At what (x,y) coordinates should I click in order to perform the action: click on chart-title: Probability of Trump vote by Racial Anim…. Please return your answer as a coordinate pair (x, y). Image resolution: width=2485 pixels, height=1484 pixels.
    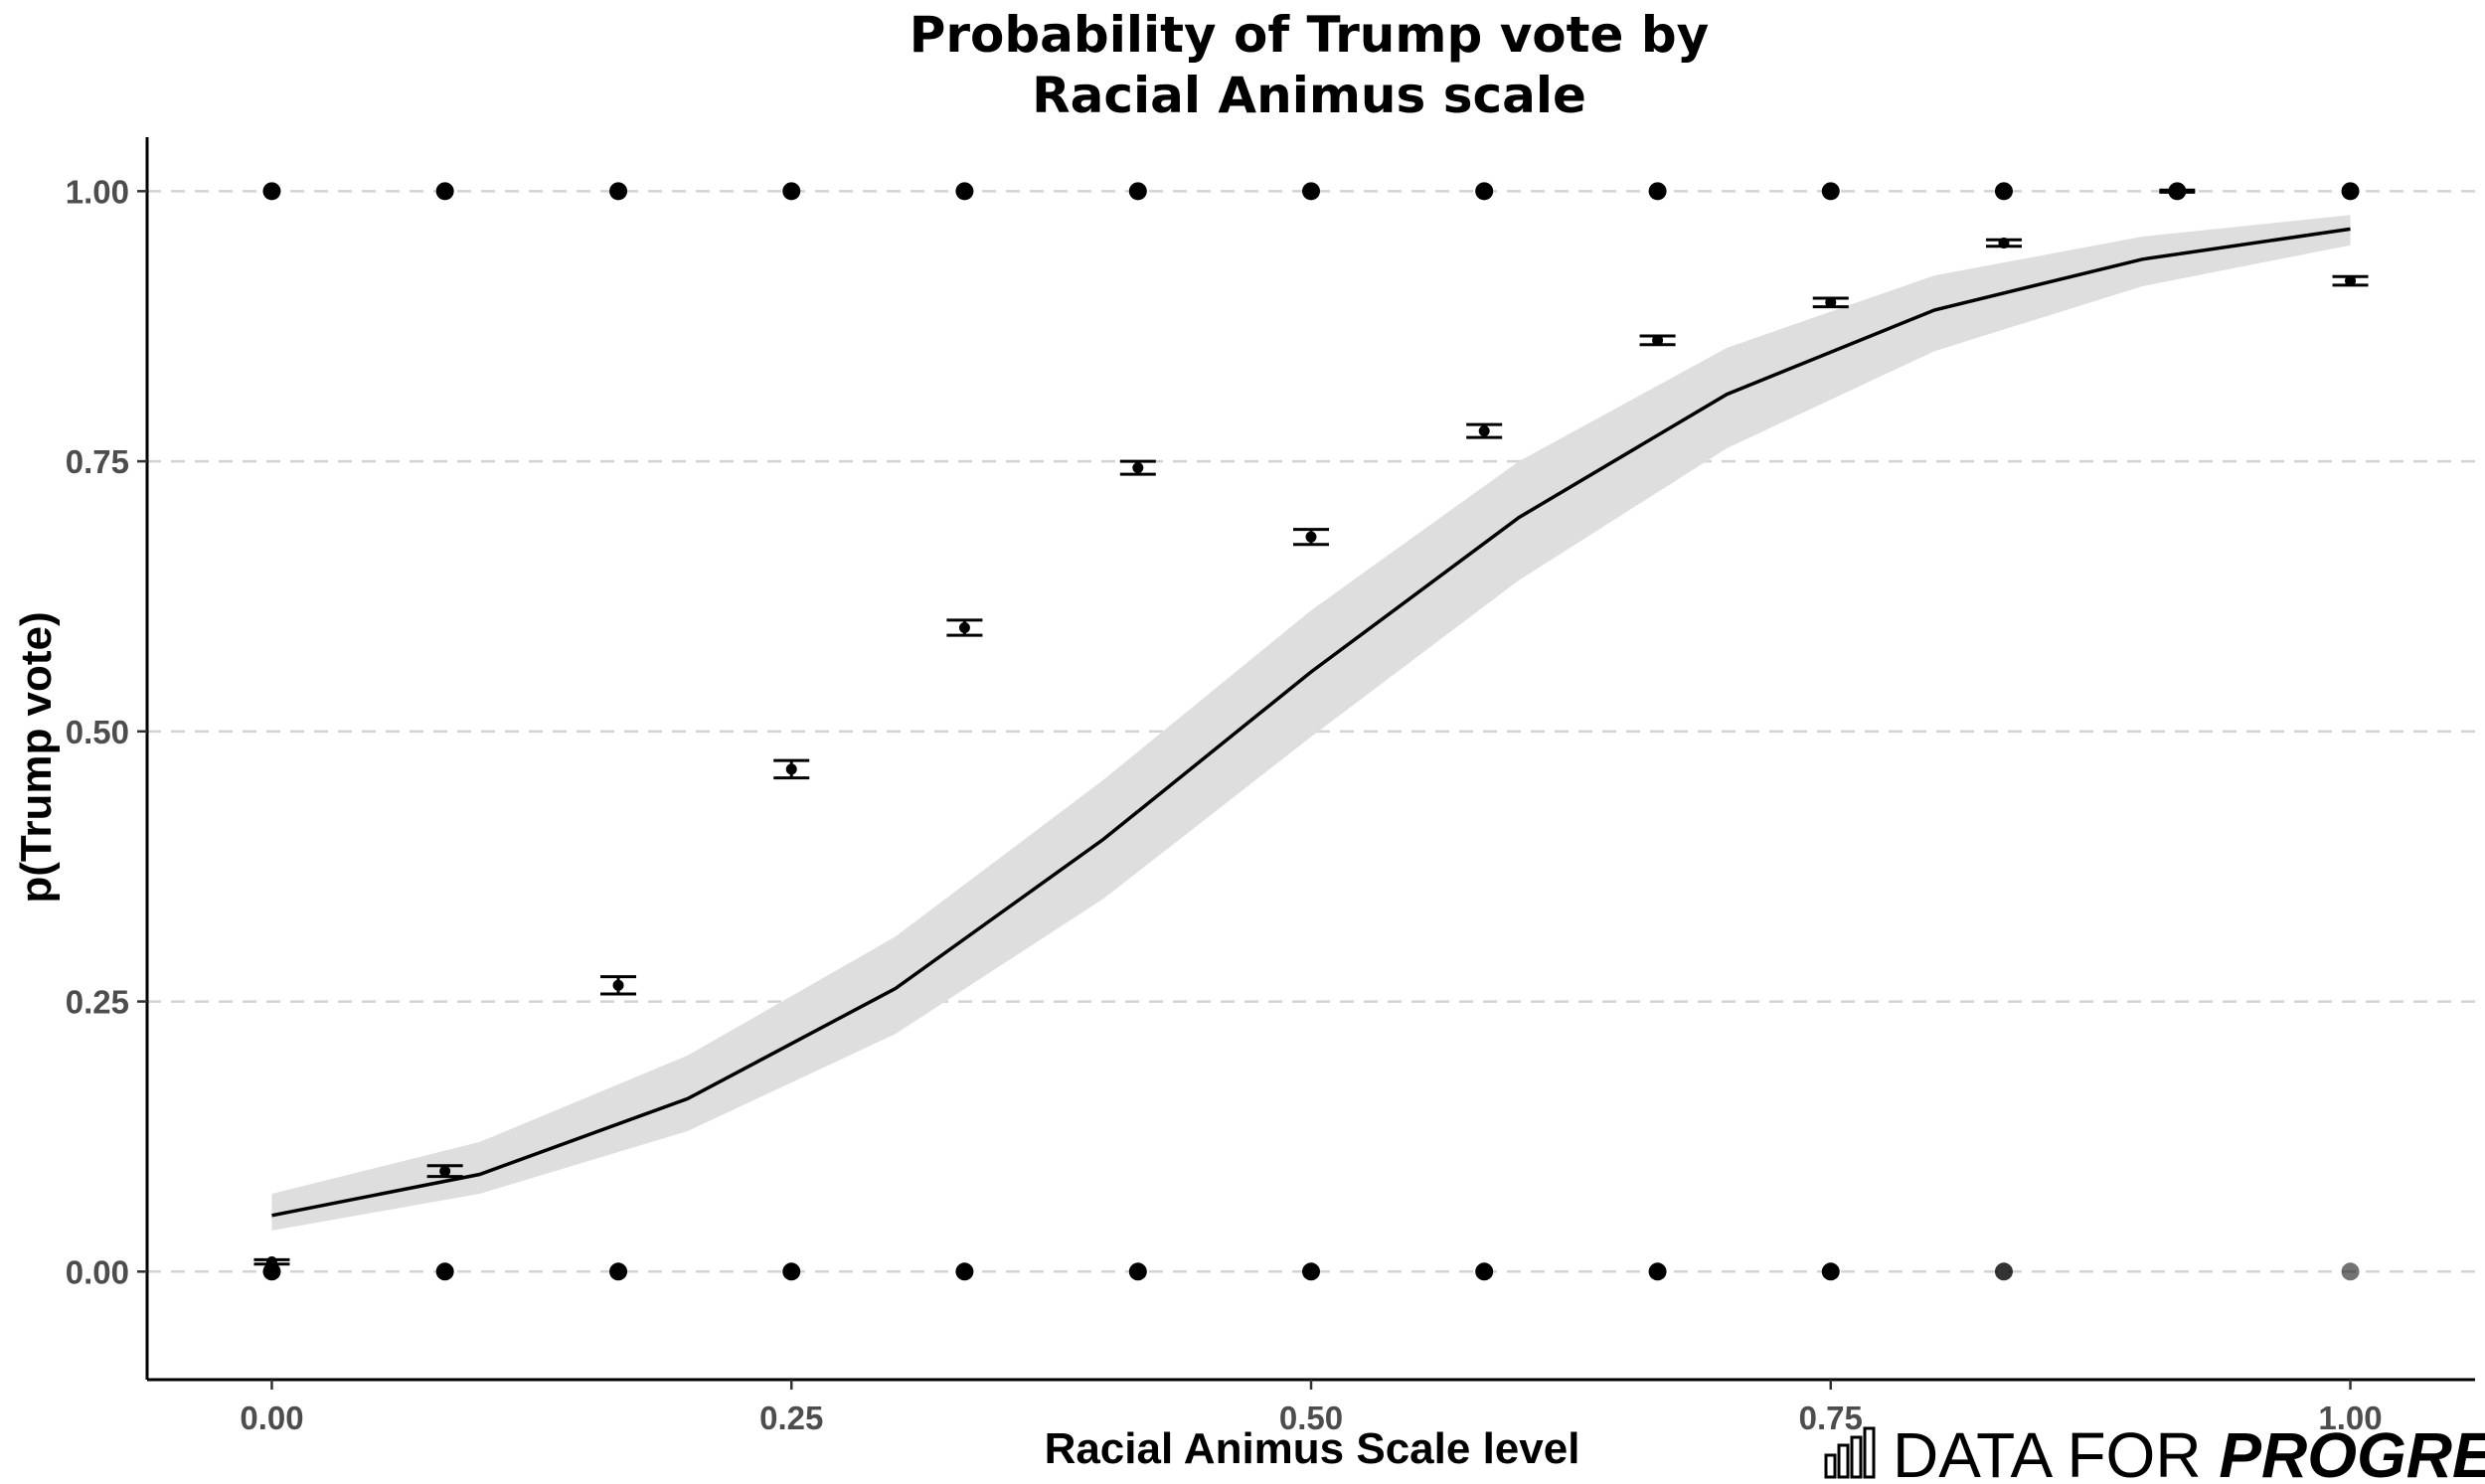
    Looking at the image, I should click on (1310, 65).